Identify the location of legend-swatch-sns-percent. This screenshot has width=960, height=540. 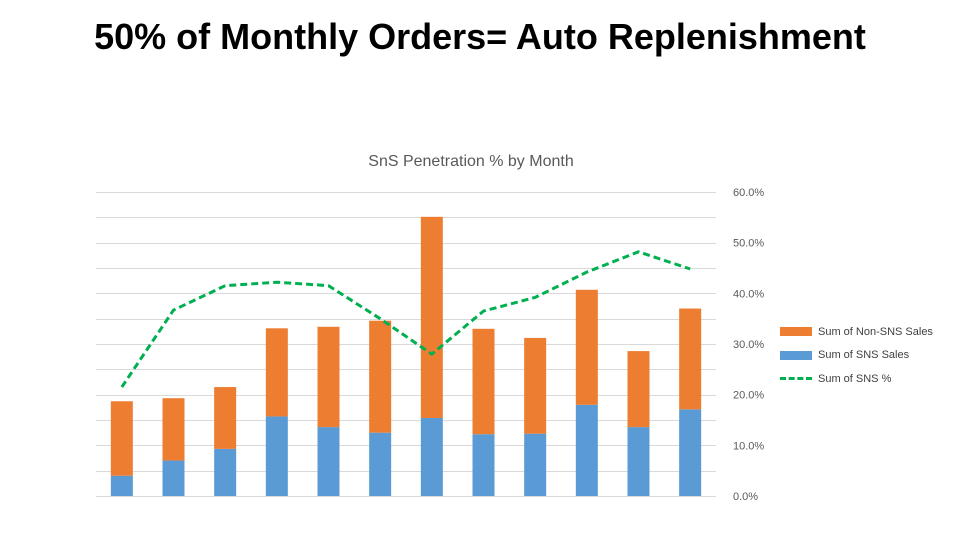
(796, 379).